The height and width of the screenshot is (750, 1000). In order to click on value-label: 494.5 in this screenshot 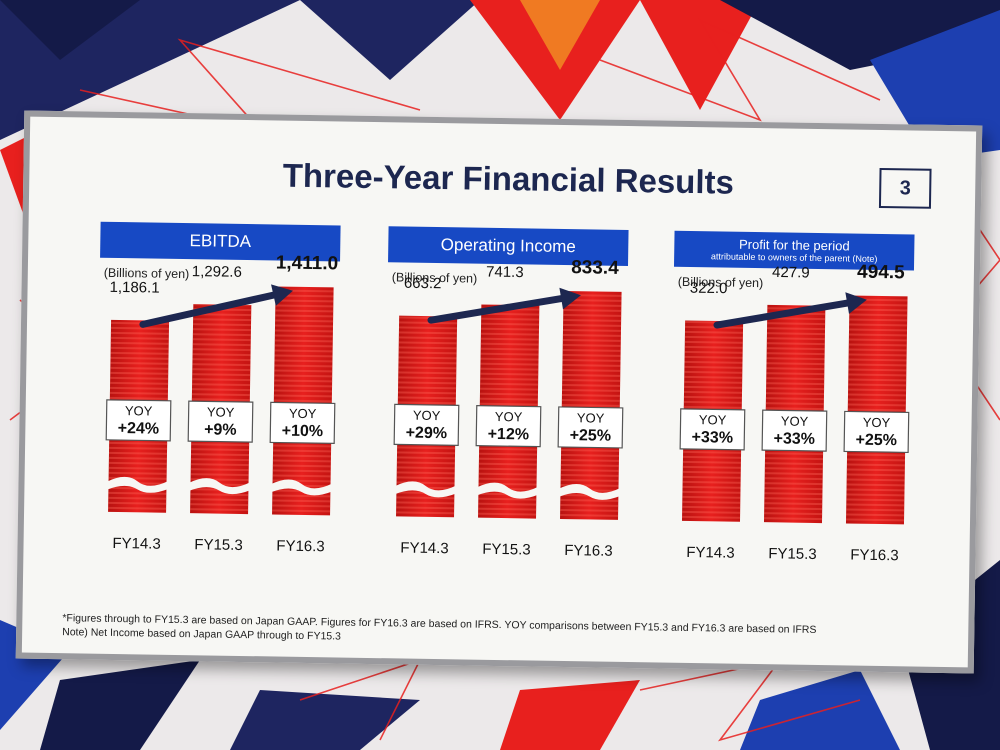, I will do `click(881, 273)`.